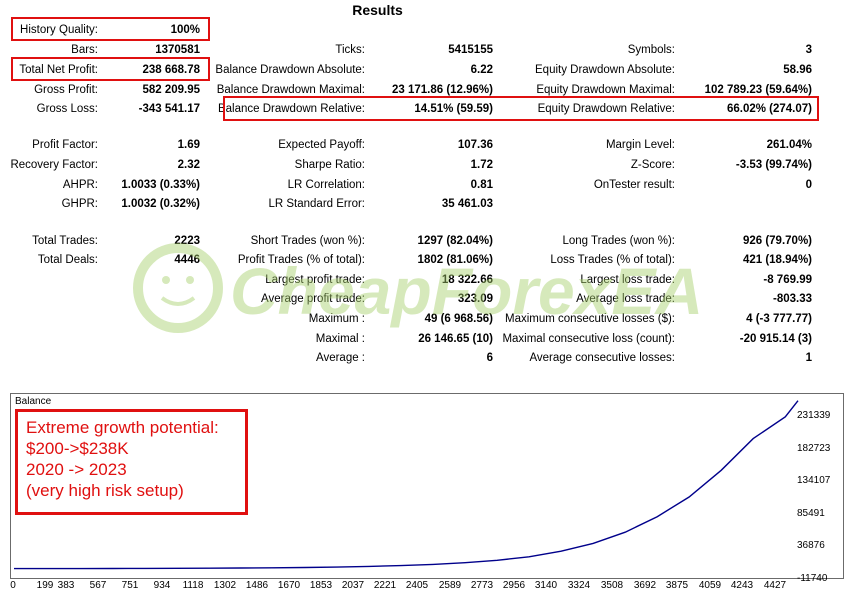 This screenshot has height=600, width=855. Describe the element at coordinates (66, 90) in the screenshot. I see `gross-profit-label: Gross Profit:` at that location.